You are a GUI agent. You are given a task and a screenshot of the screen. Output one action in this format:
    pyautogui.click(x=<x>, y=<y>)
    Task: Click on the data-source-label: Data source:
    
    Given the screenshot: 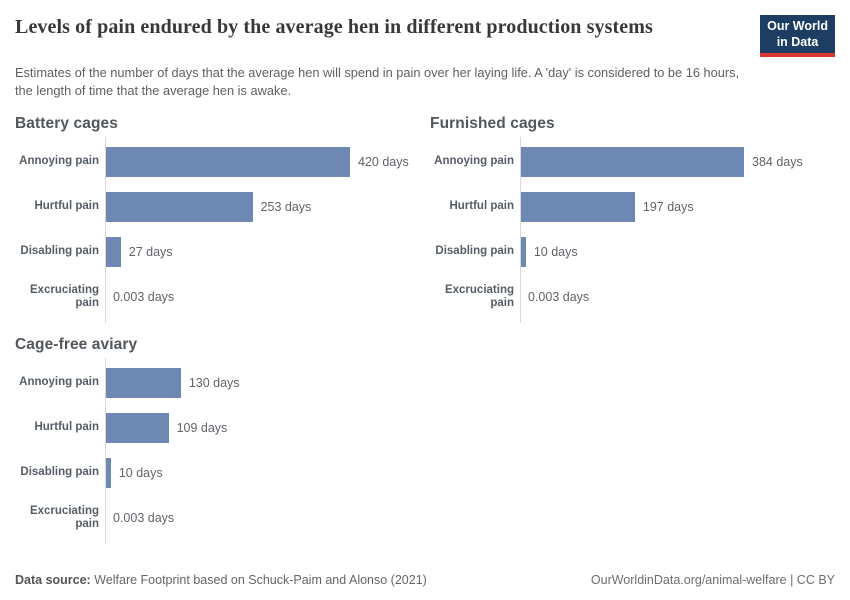 What is the action you would take?
    pyautogui.click(x=53, y=580)
    